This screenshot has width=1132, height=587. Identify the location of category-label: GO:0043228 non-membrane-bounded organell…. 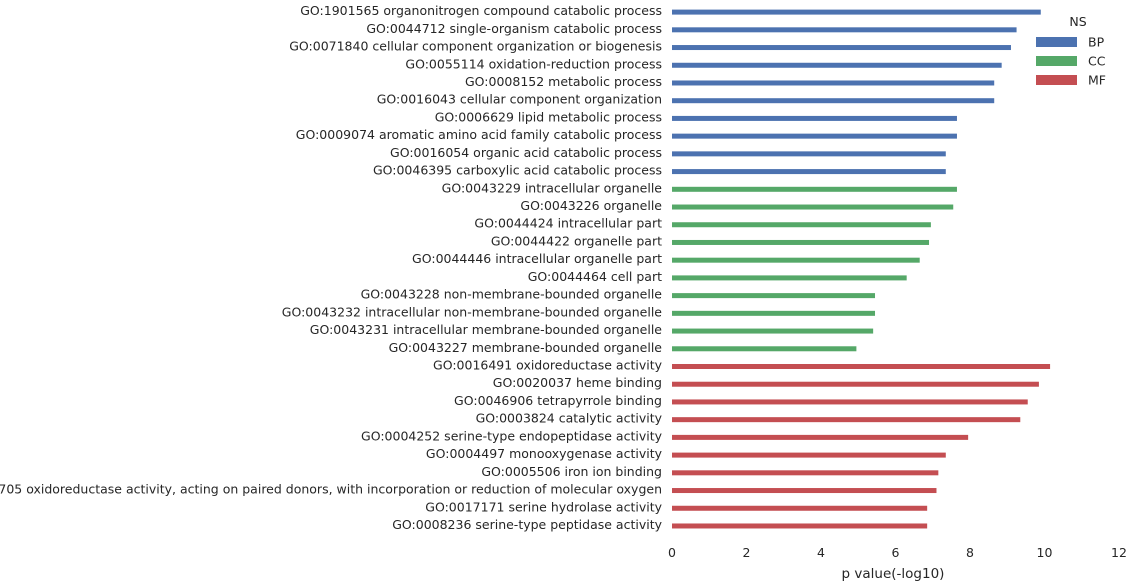
(512, 294).